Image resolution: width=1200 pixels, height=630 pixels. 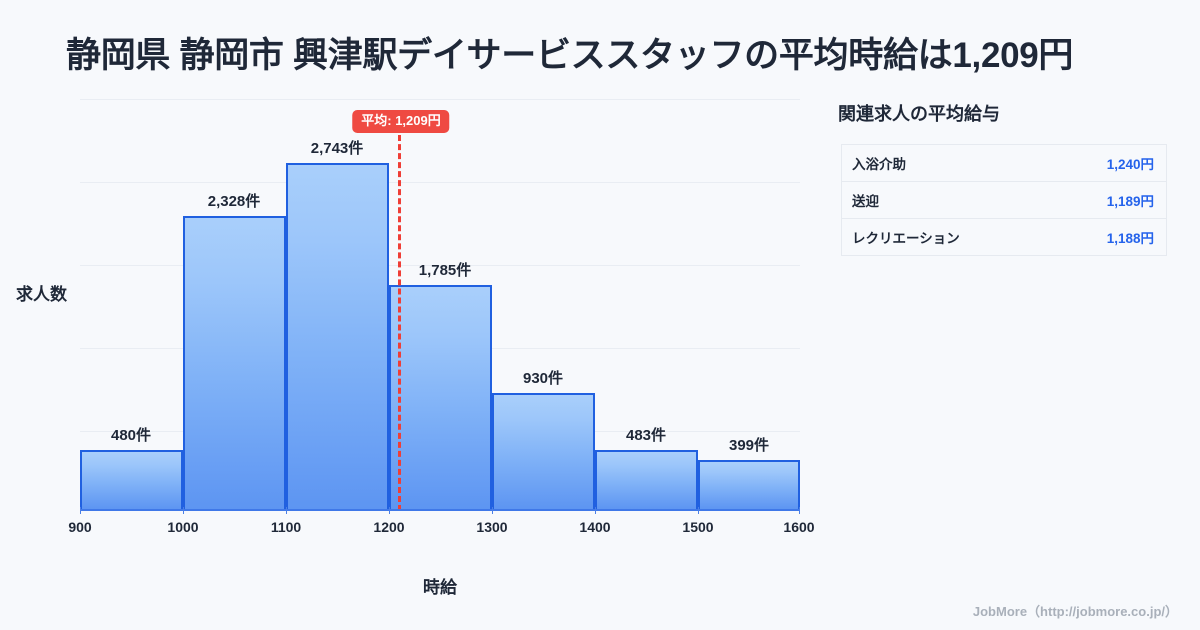 What do you see at coordinates (401, 121) in the screenshot?
I see `average-badge: 平均: 1,209円` at bounding box center [401, 121].